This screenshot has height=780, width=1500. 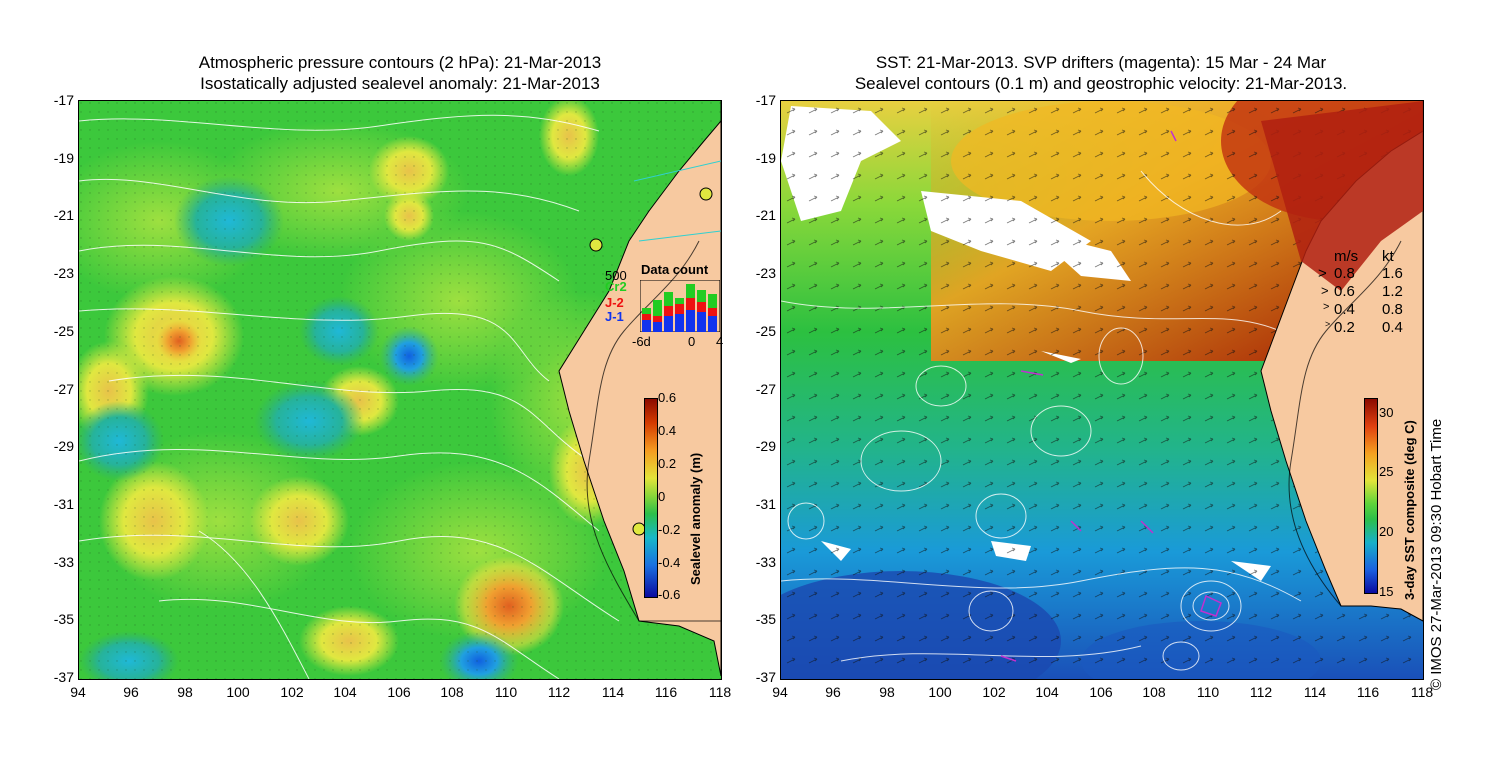 I want to click on legend-ms-3: 0.2, so click(x=1344, y=327).